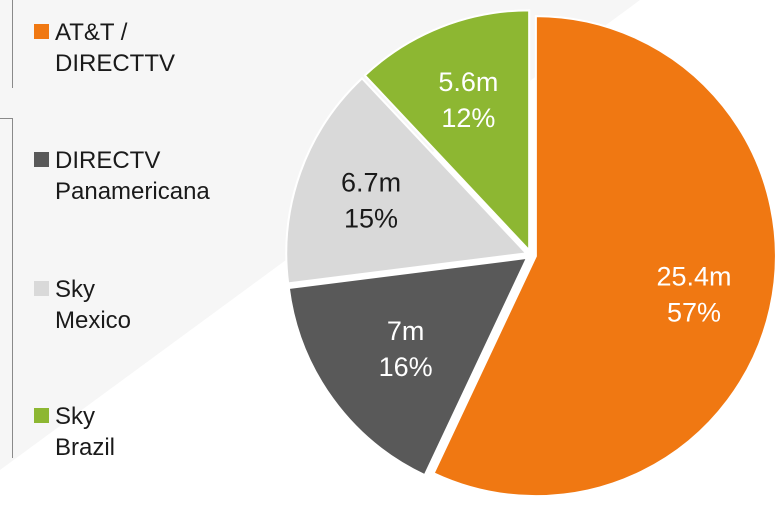 This screenshot has width=775, height=516. Describe the element at coordinates (41, 159) in the screenshot. I see `legend-swatch-directv-panamericana` at that location.